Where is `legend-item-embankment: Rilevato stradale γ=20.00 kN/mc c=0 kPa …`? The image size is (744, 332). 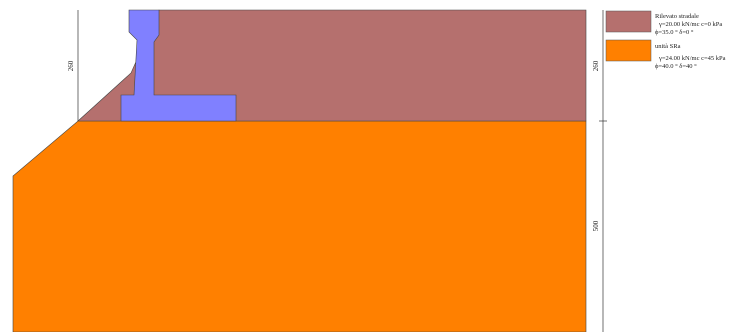
legend-item-embankment: Rilevato stradale γ=20.00 kN/mc c=0 kPa … is located at coordinates (663, 23).